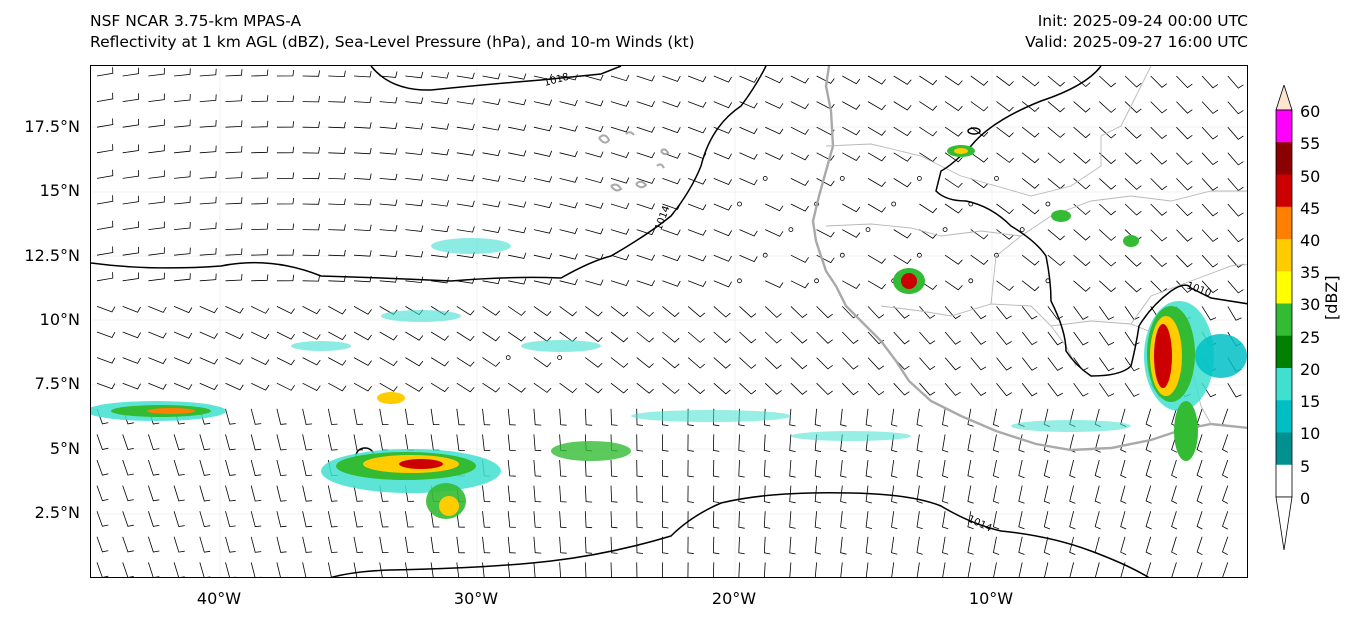  I want to click on lat-label-17-5: 17.5°N, so click(52, 126).